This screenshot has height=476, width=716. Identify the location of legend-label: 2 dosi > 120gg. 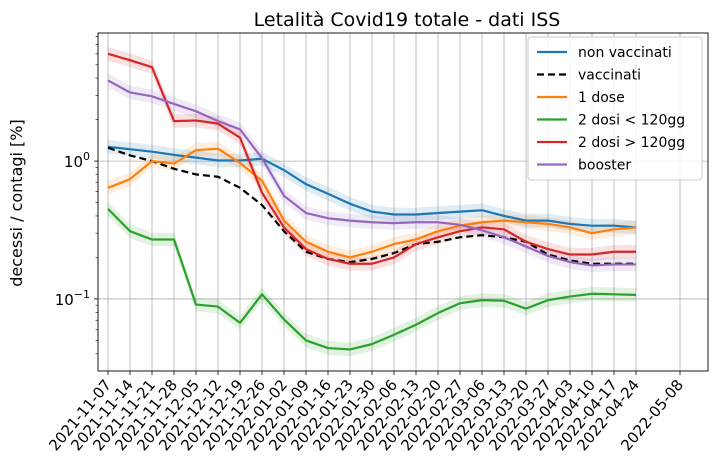
(631, 143).